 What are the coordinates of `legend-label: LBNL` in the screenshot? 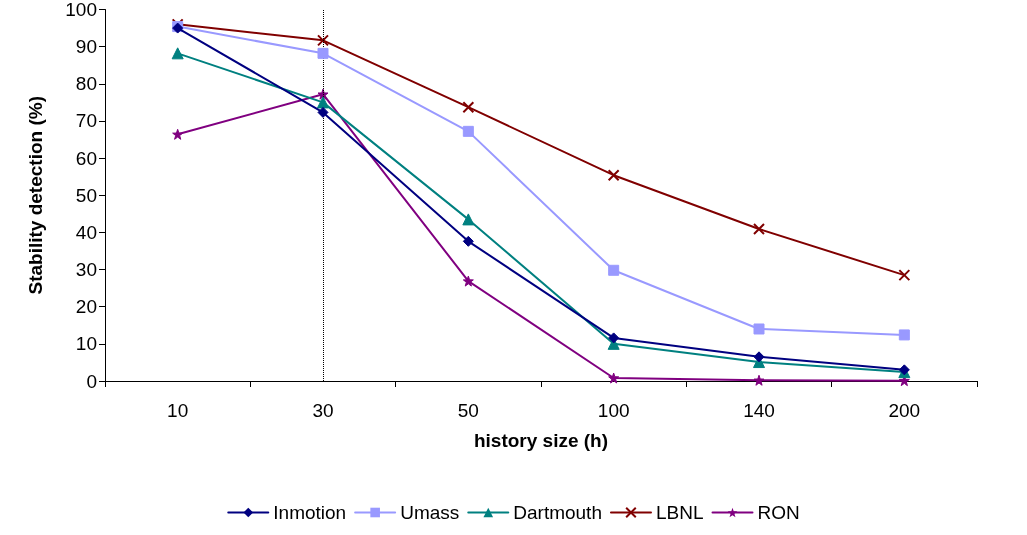 It's located at (679, 512).